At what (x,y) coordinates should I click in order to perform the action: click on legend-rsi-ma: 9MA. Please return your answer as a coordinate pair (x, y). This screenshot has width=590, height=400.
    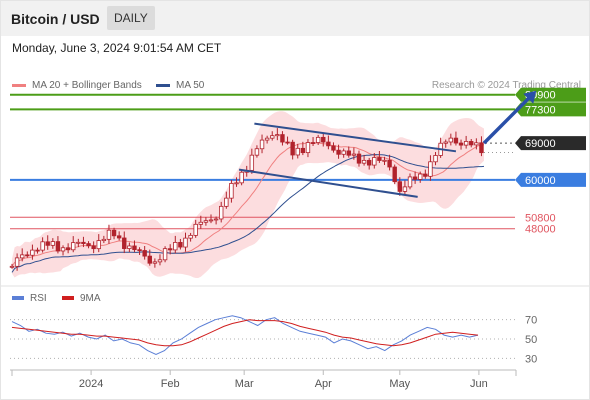
    Looking at the image, I should click on (81, 298).